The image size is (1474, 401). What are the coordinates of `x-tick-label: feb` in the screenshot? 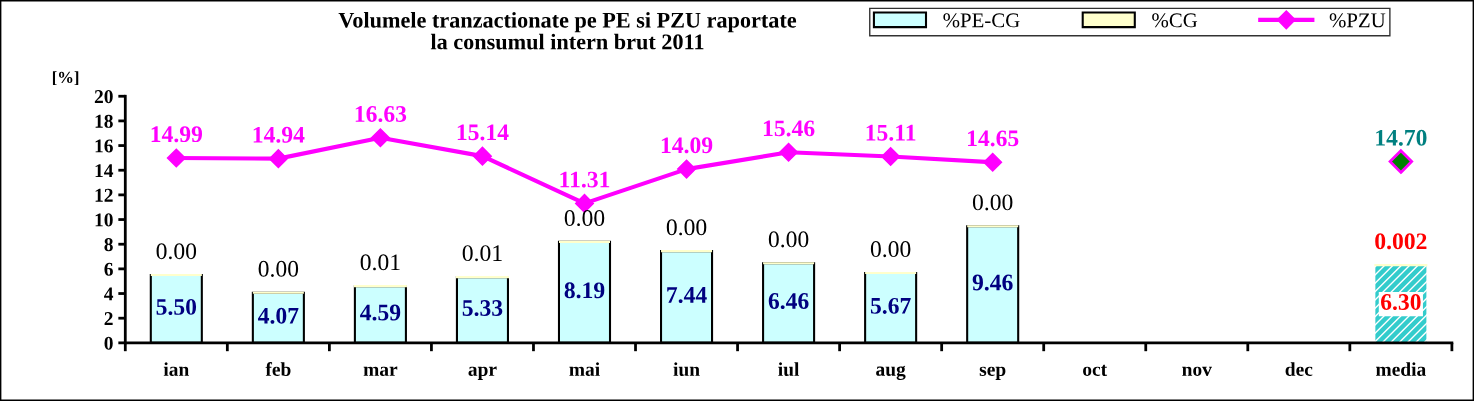 It's located at (278, 369).